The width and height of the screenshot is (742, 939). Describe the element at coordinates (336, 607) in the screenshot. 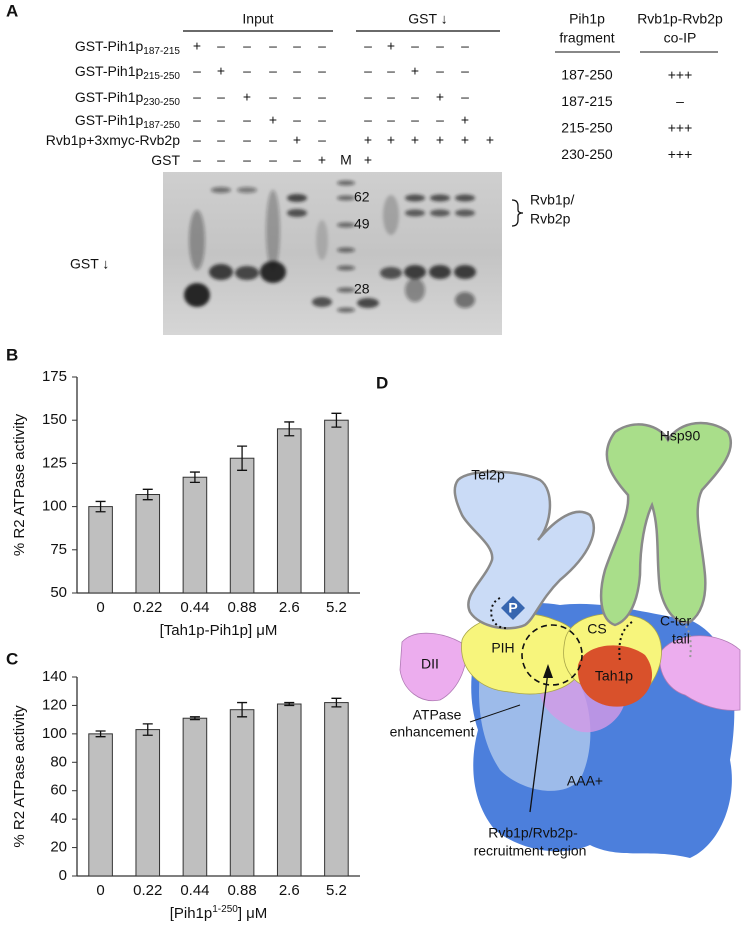

I see `x-tick-label: 5.2` at that location.